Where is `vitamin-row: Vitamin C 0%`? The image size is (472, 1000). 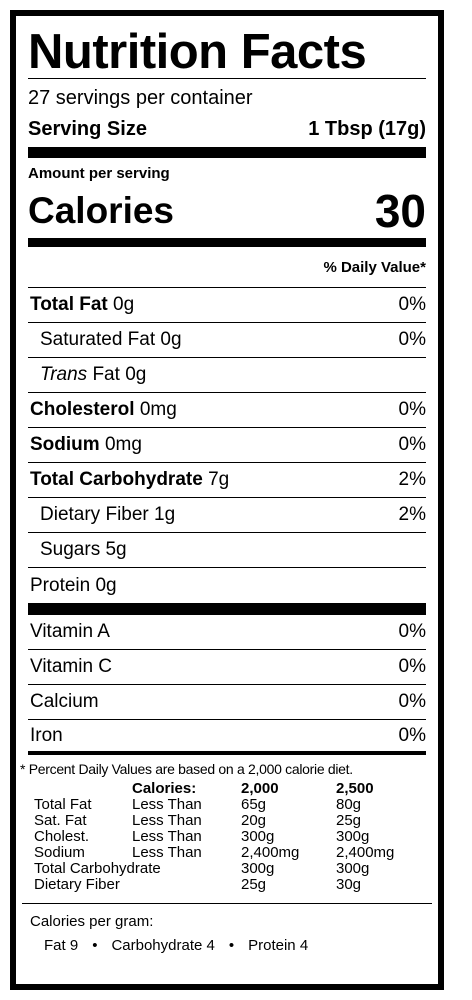
vitamin-row: Vitamin C 0% is located at coordinates (227, 667).